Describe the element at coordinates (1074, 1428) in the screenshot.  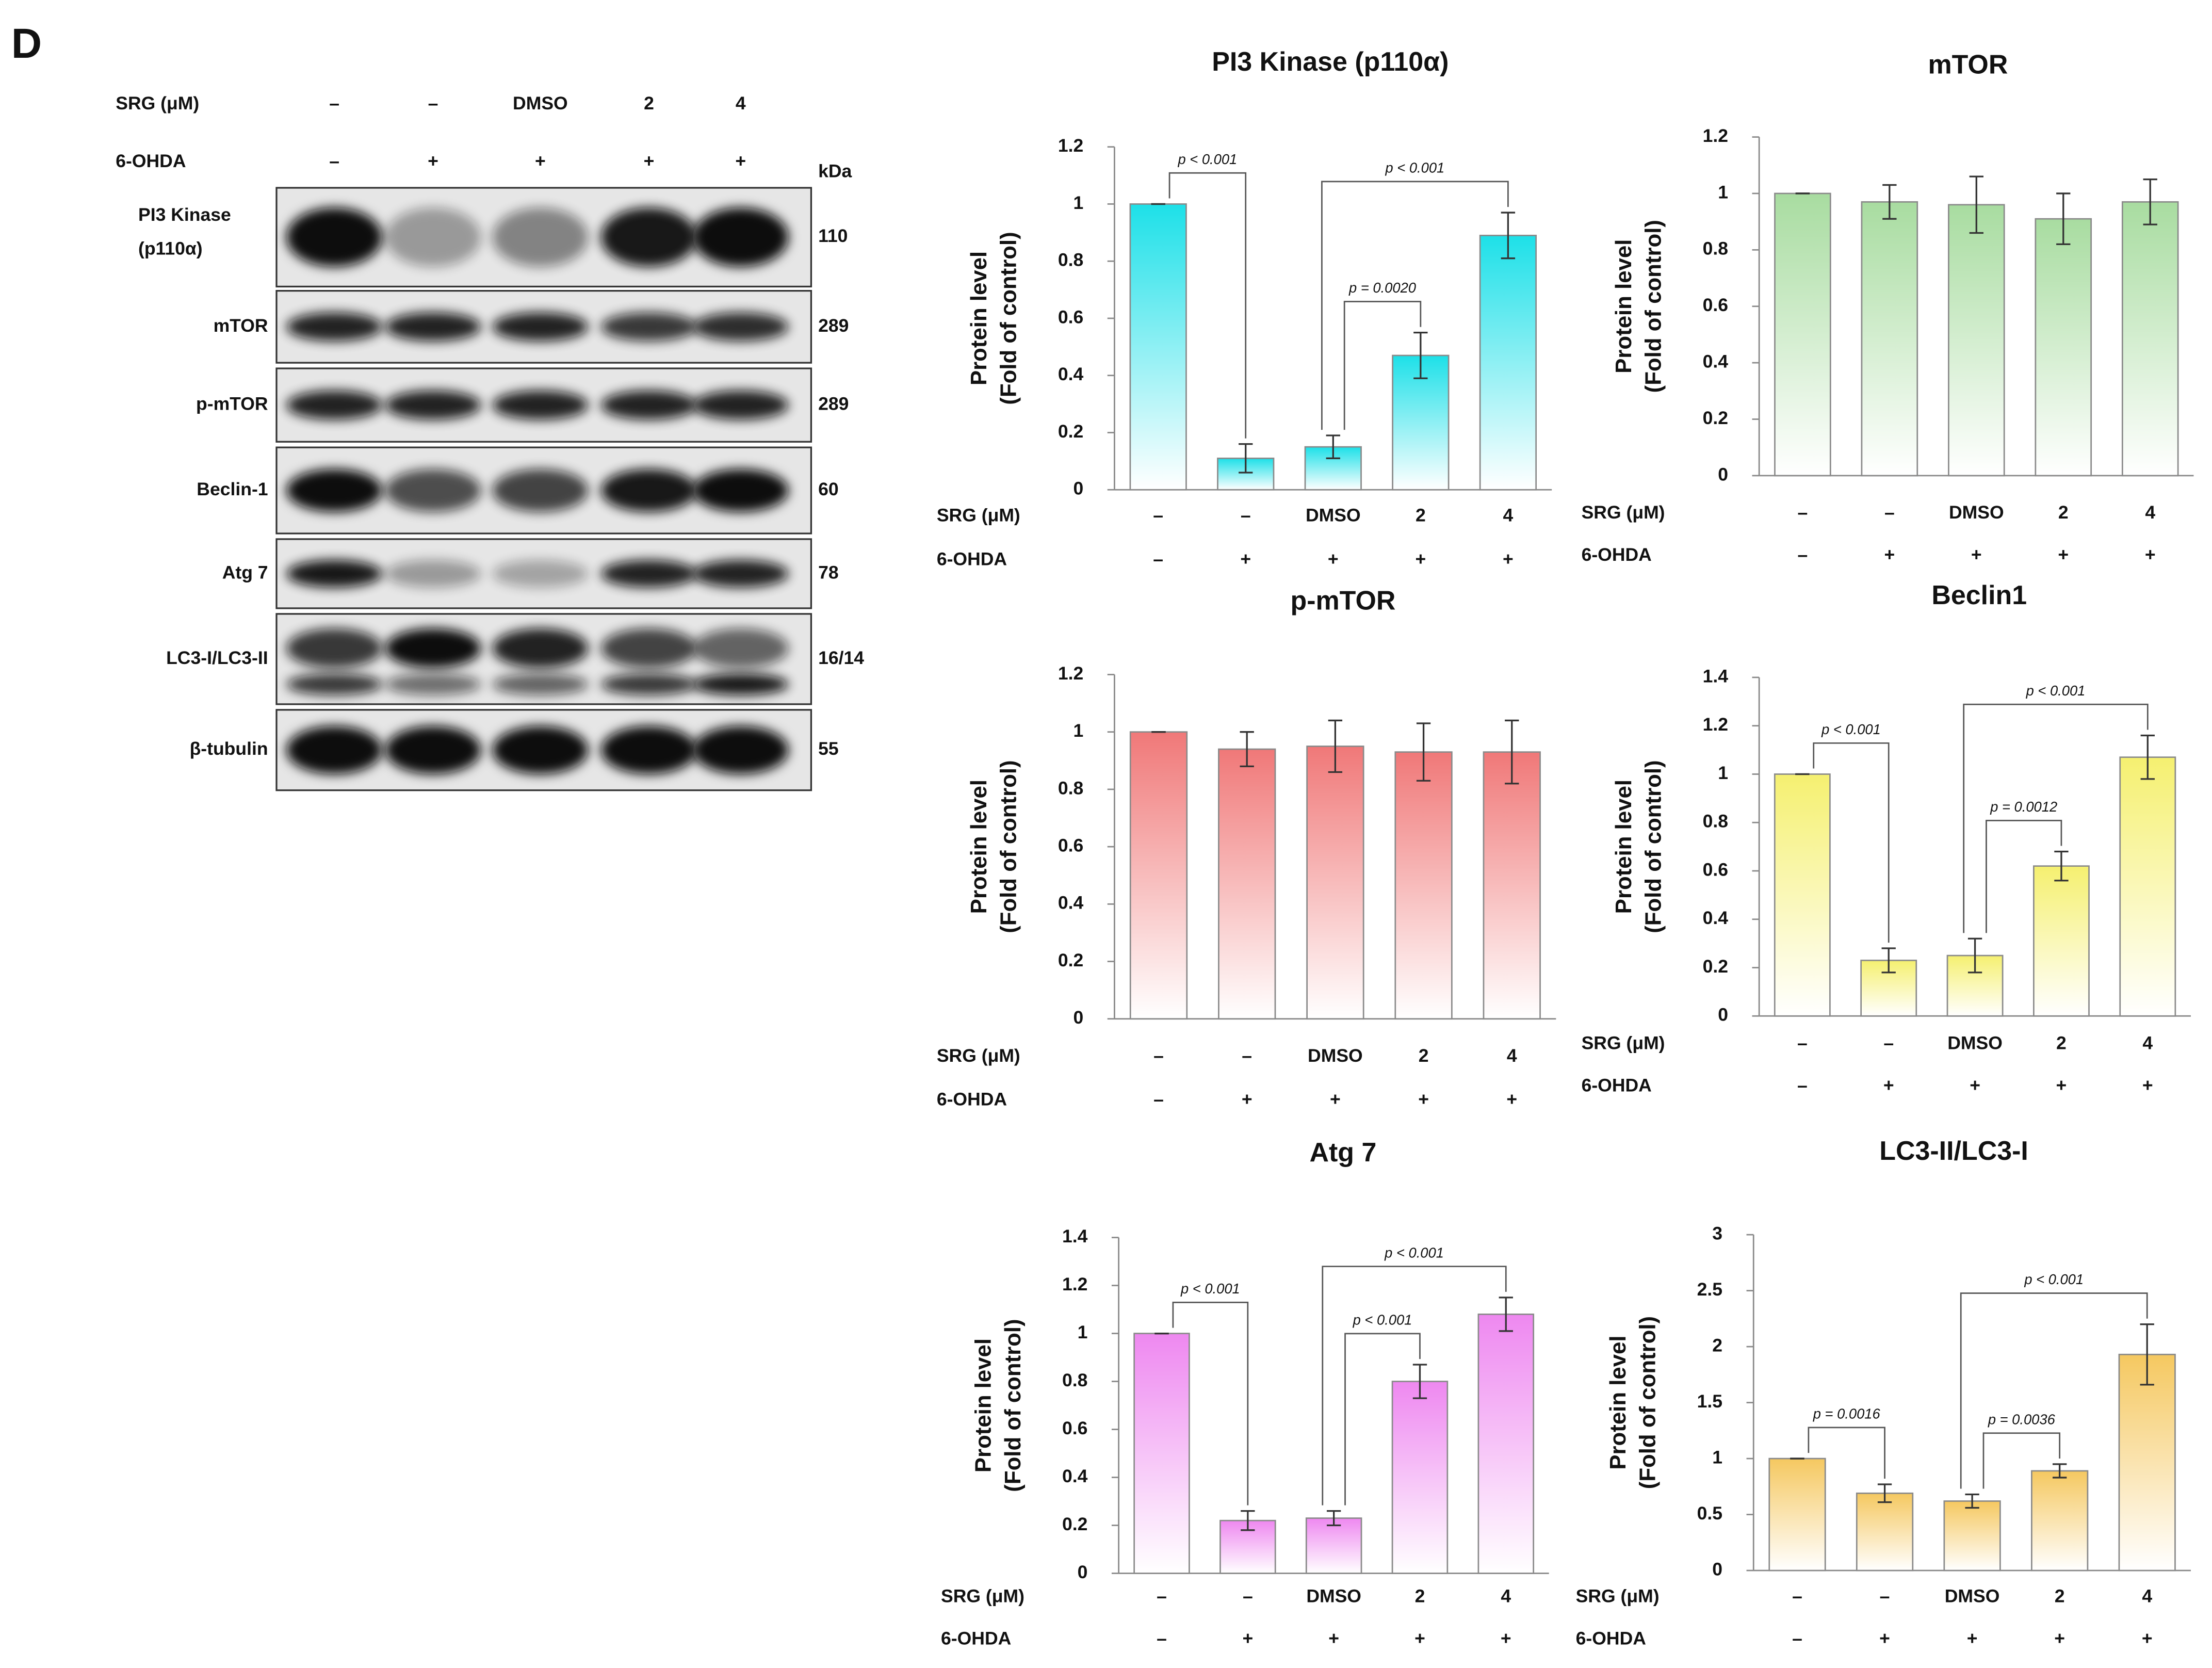
I see `y-tick-label: 0.6` at that location.